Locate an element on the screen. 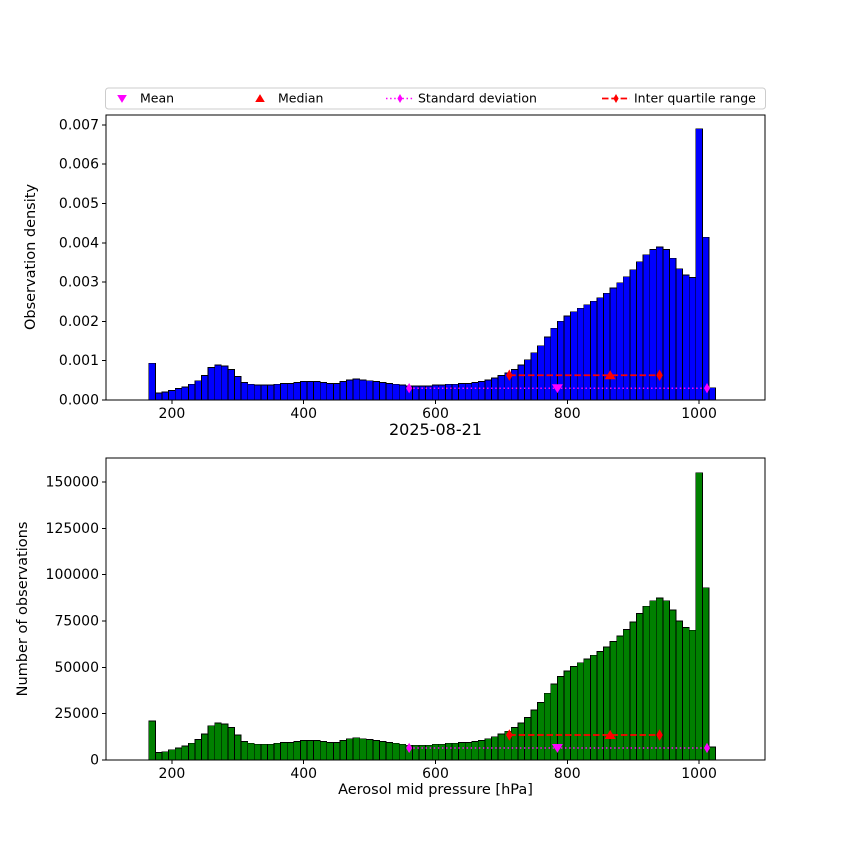 Image resolution: width=850 pixels, height=850 pixels. tick-label: 0.007 is located at coordinates (79, 125).